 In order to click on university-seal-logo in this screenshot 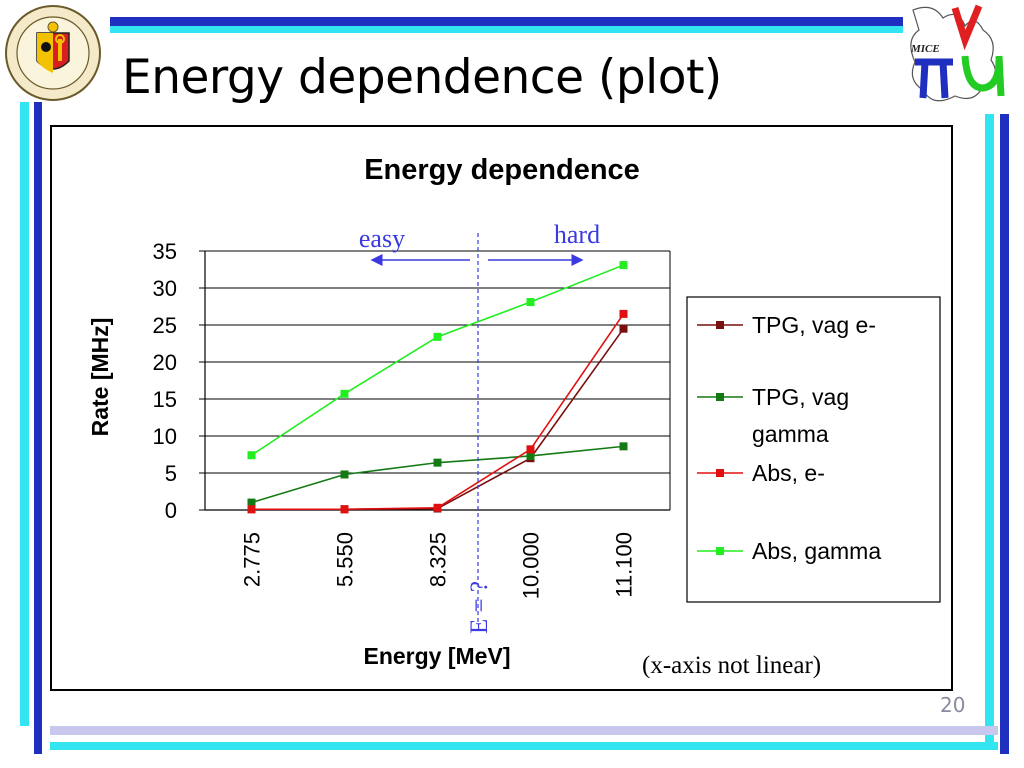, I will do `click(53, 53)`.